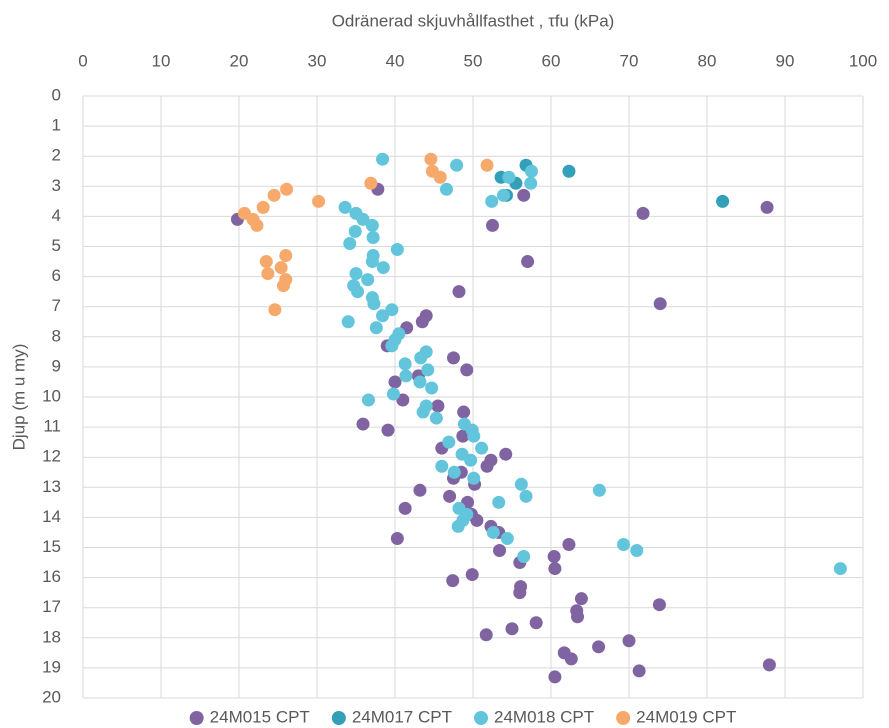 The width and height of the screenshot is (889, 728). I want to click on y-tick-label: 18, so click(51, 636).